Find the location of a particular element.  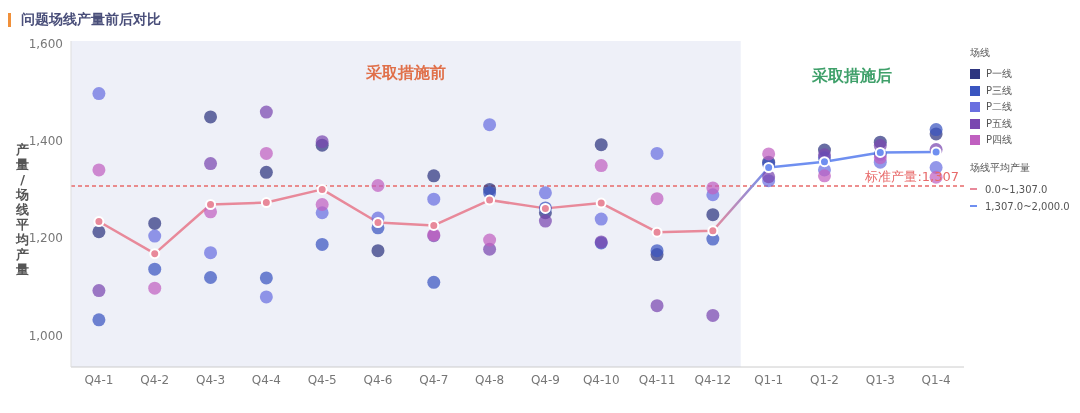

x-tick-label: Q4-5 is located at coordinates (322, 379).